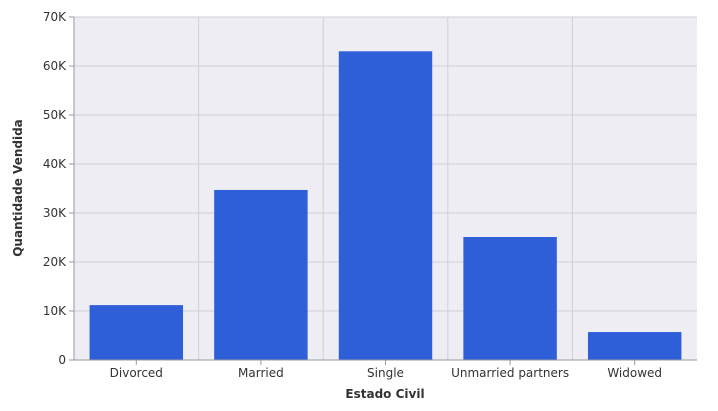 The width and height of the screenshot is (718, 411). I want to click on bar-single, so click(385, 206).